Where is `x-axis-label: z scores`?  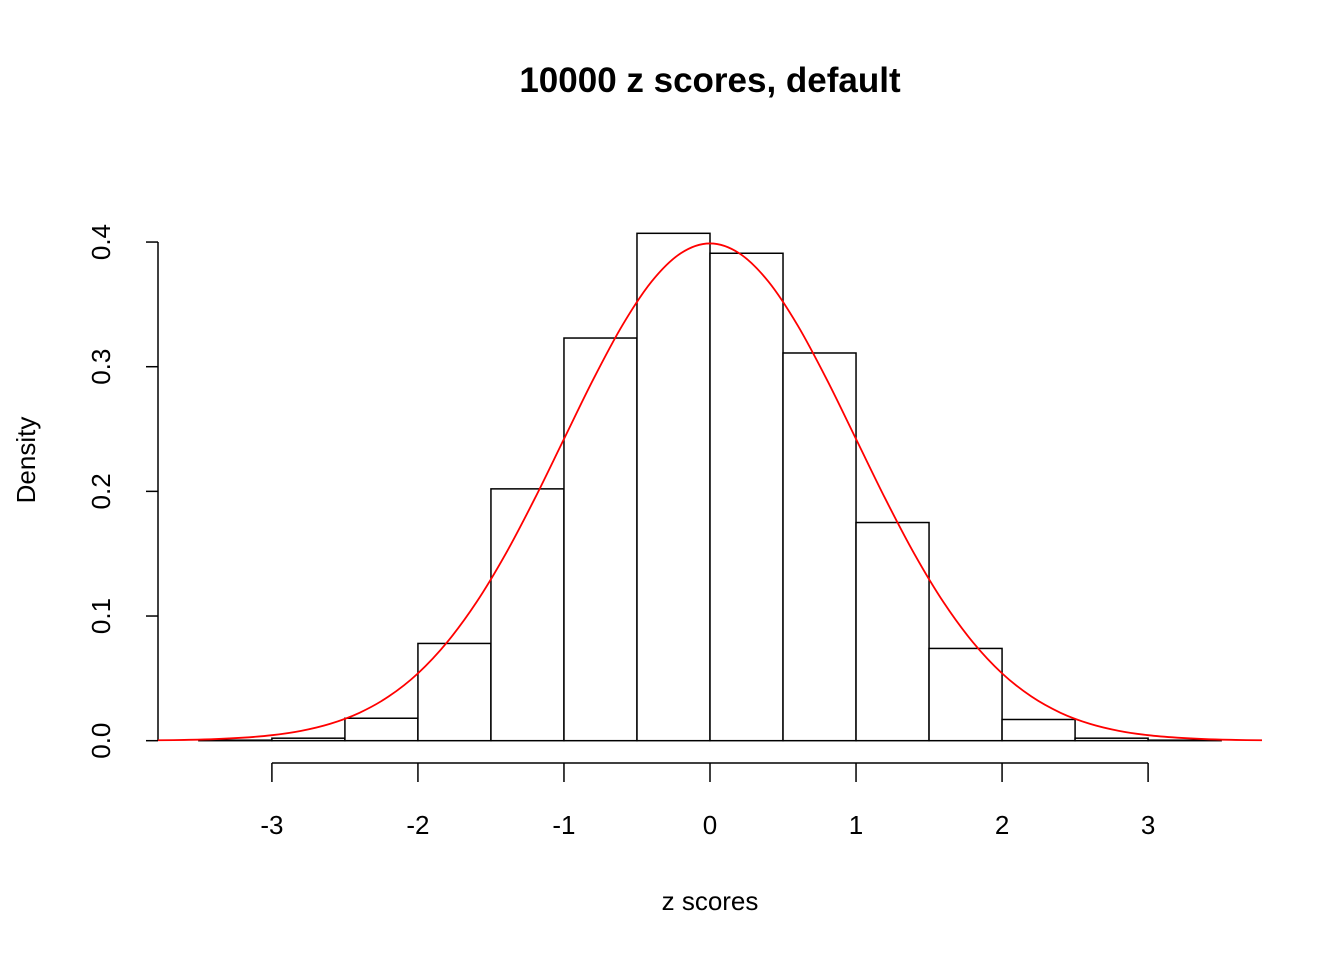 x-axis-label: z scores is located at coordinates (710, 901).